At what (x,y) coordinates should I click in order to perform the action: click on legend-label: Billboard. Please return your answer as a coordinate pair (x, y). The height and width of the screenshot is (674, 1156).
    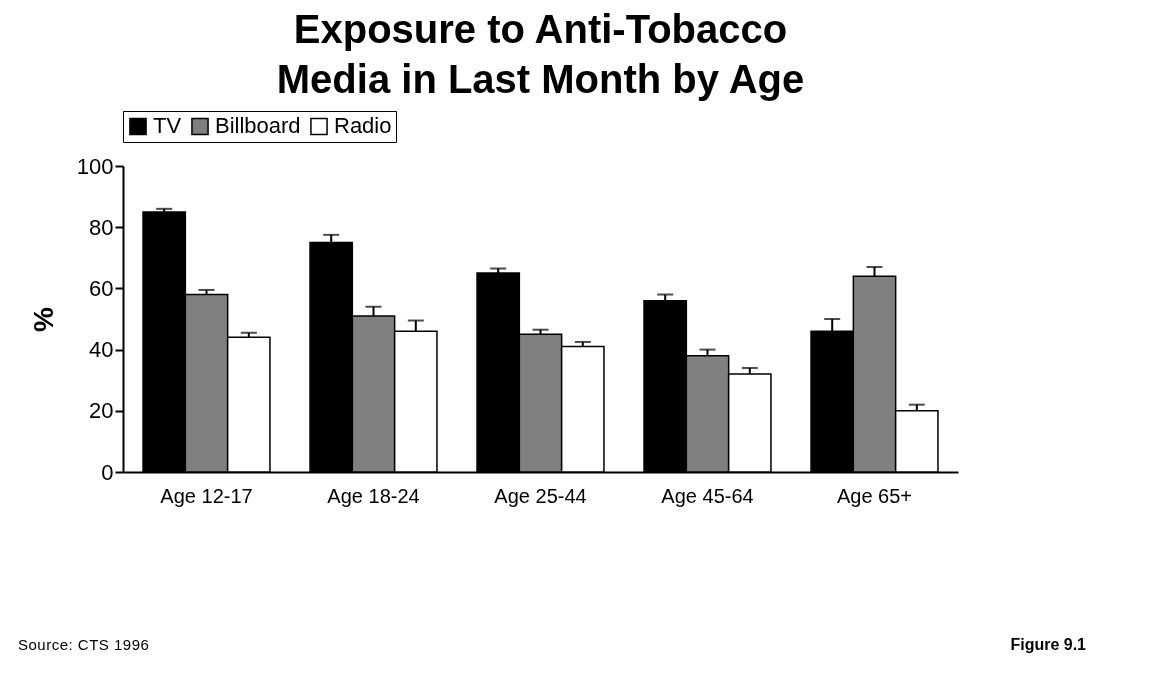
    Looking at the image, I should click on (258, 126).